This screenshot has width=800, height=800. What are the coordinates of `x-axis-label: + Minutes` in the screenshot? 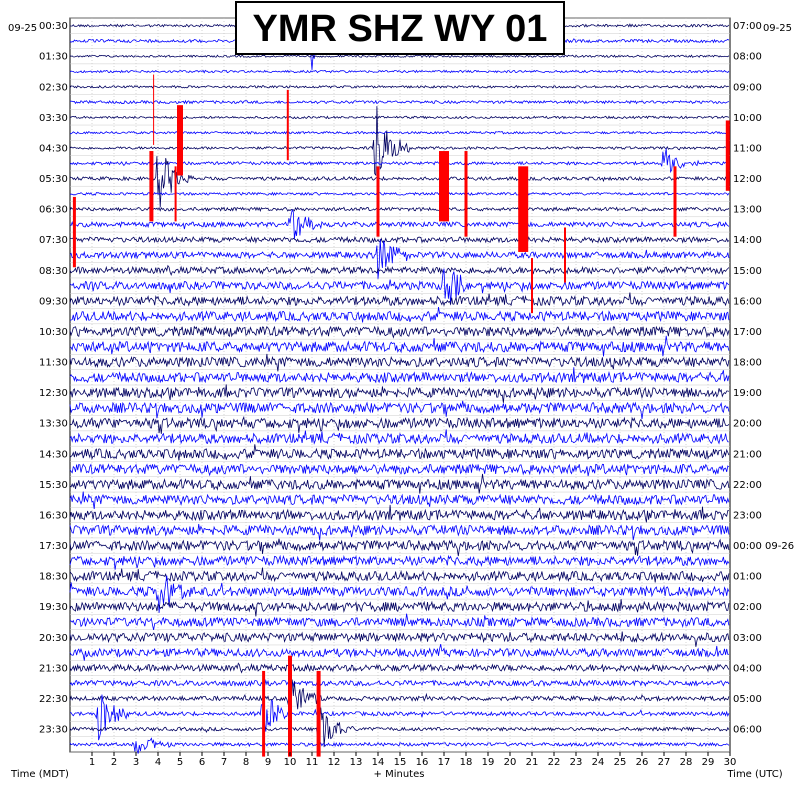 It's located at (399, 774).